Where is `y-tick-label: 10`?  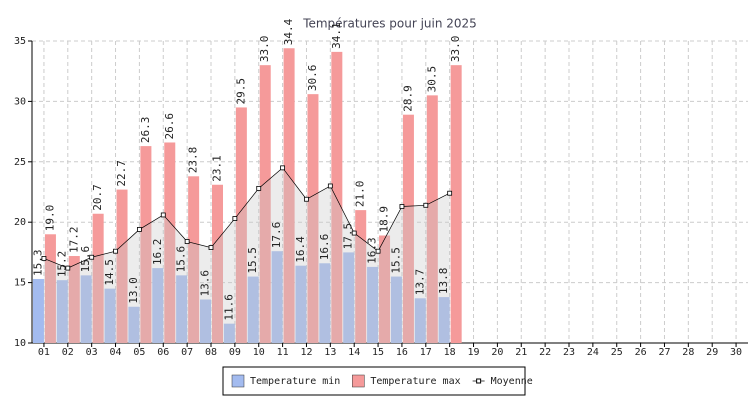
y-tick-label: 10 is located at coordinates (20, 343).